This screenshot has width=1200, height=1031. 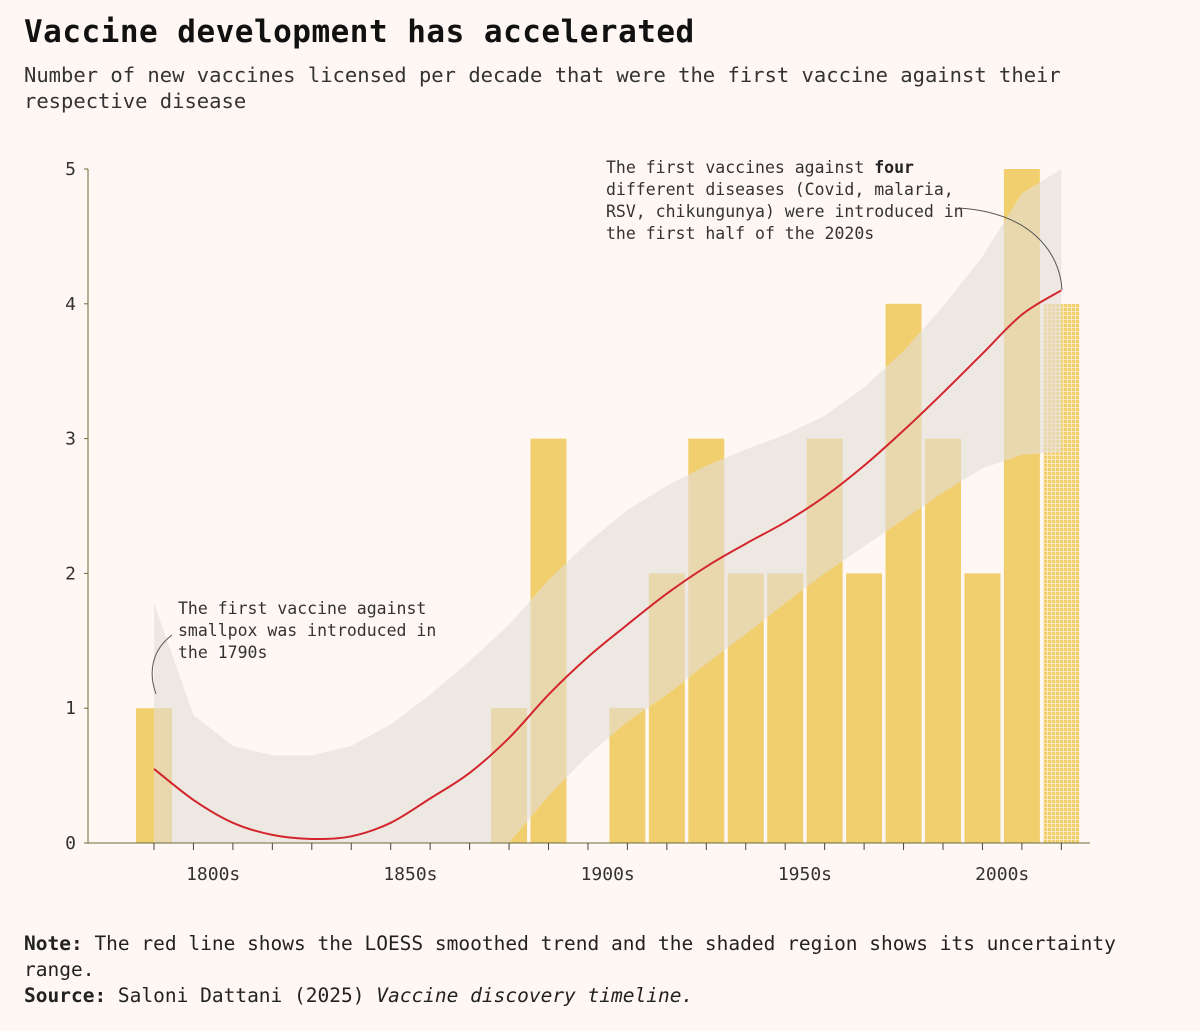 What do you see at coordinates (241, 995) in the screenshot?
I see `source-text: Saloni Dattani (2025)` at bounding box center [241, 995].